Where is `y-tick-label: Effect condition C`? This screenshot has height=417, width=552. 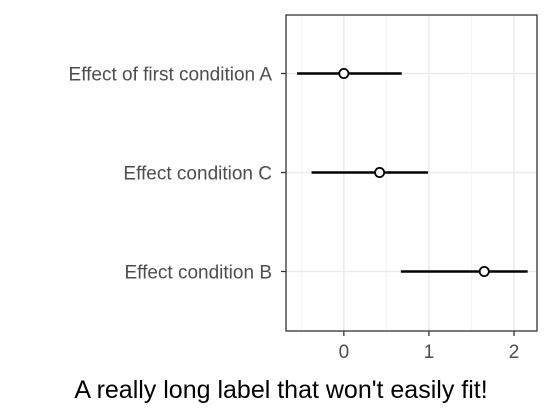
y-tick-label: Effect condition C is located at coordinates (197, 174).